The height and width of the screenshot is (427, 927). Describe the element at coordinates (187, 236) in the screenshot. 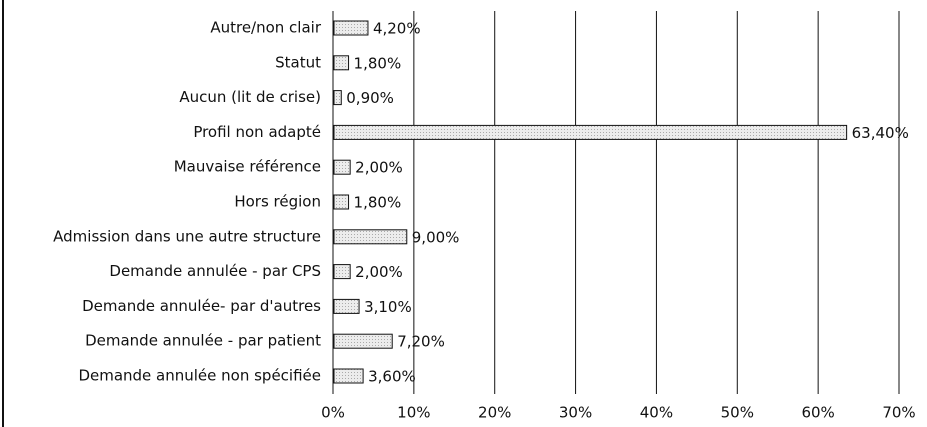

I see `y-tick-label: Admission dans une autre structure` at that location.